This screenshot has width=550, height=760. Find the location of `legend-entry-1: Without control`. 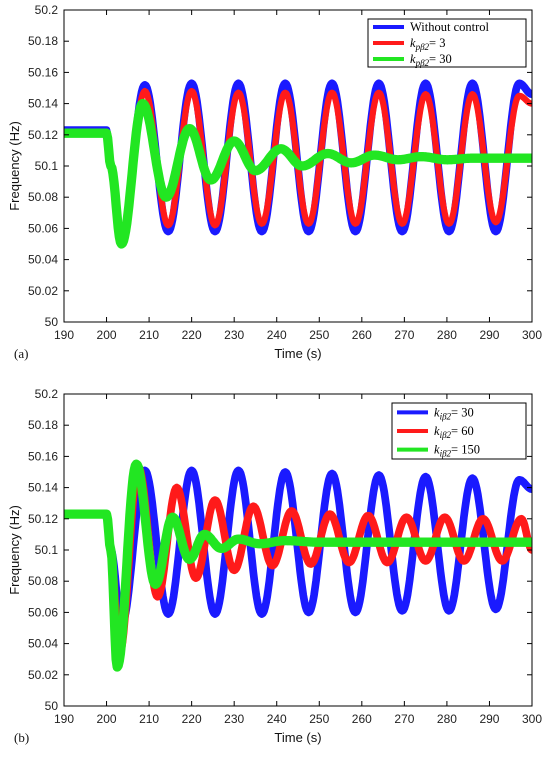

legend-entry-1: Without control is located at coordinates (450, 27).